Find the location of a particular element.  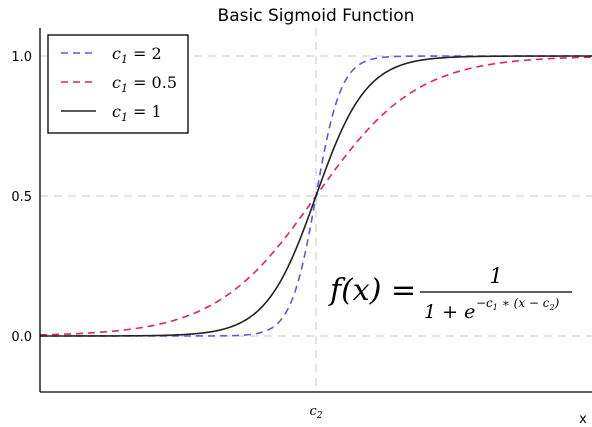

x-tick-label: c2 is located at coordinates (315, 412).